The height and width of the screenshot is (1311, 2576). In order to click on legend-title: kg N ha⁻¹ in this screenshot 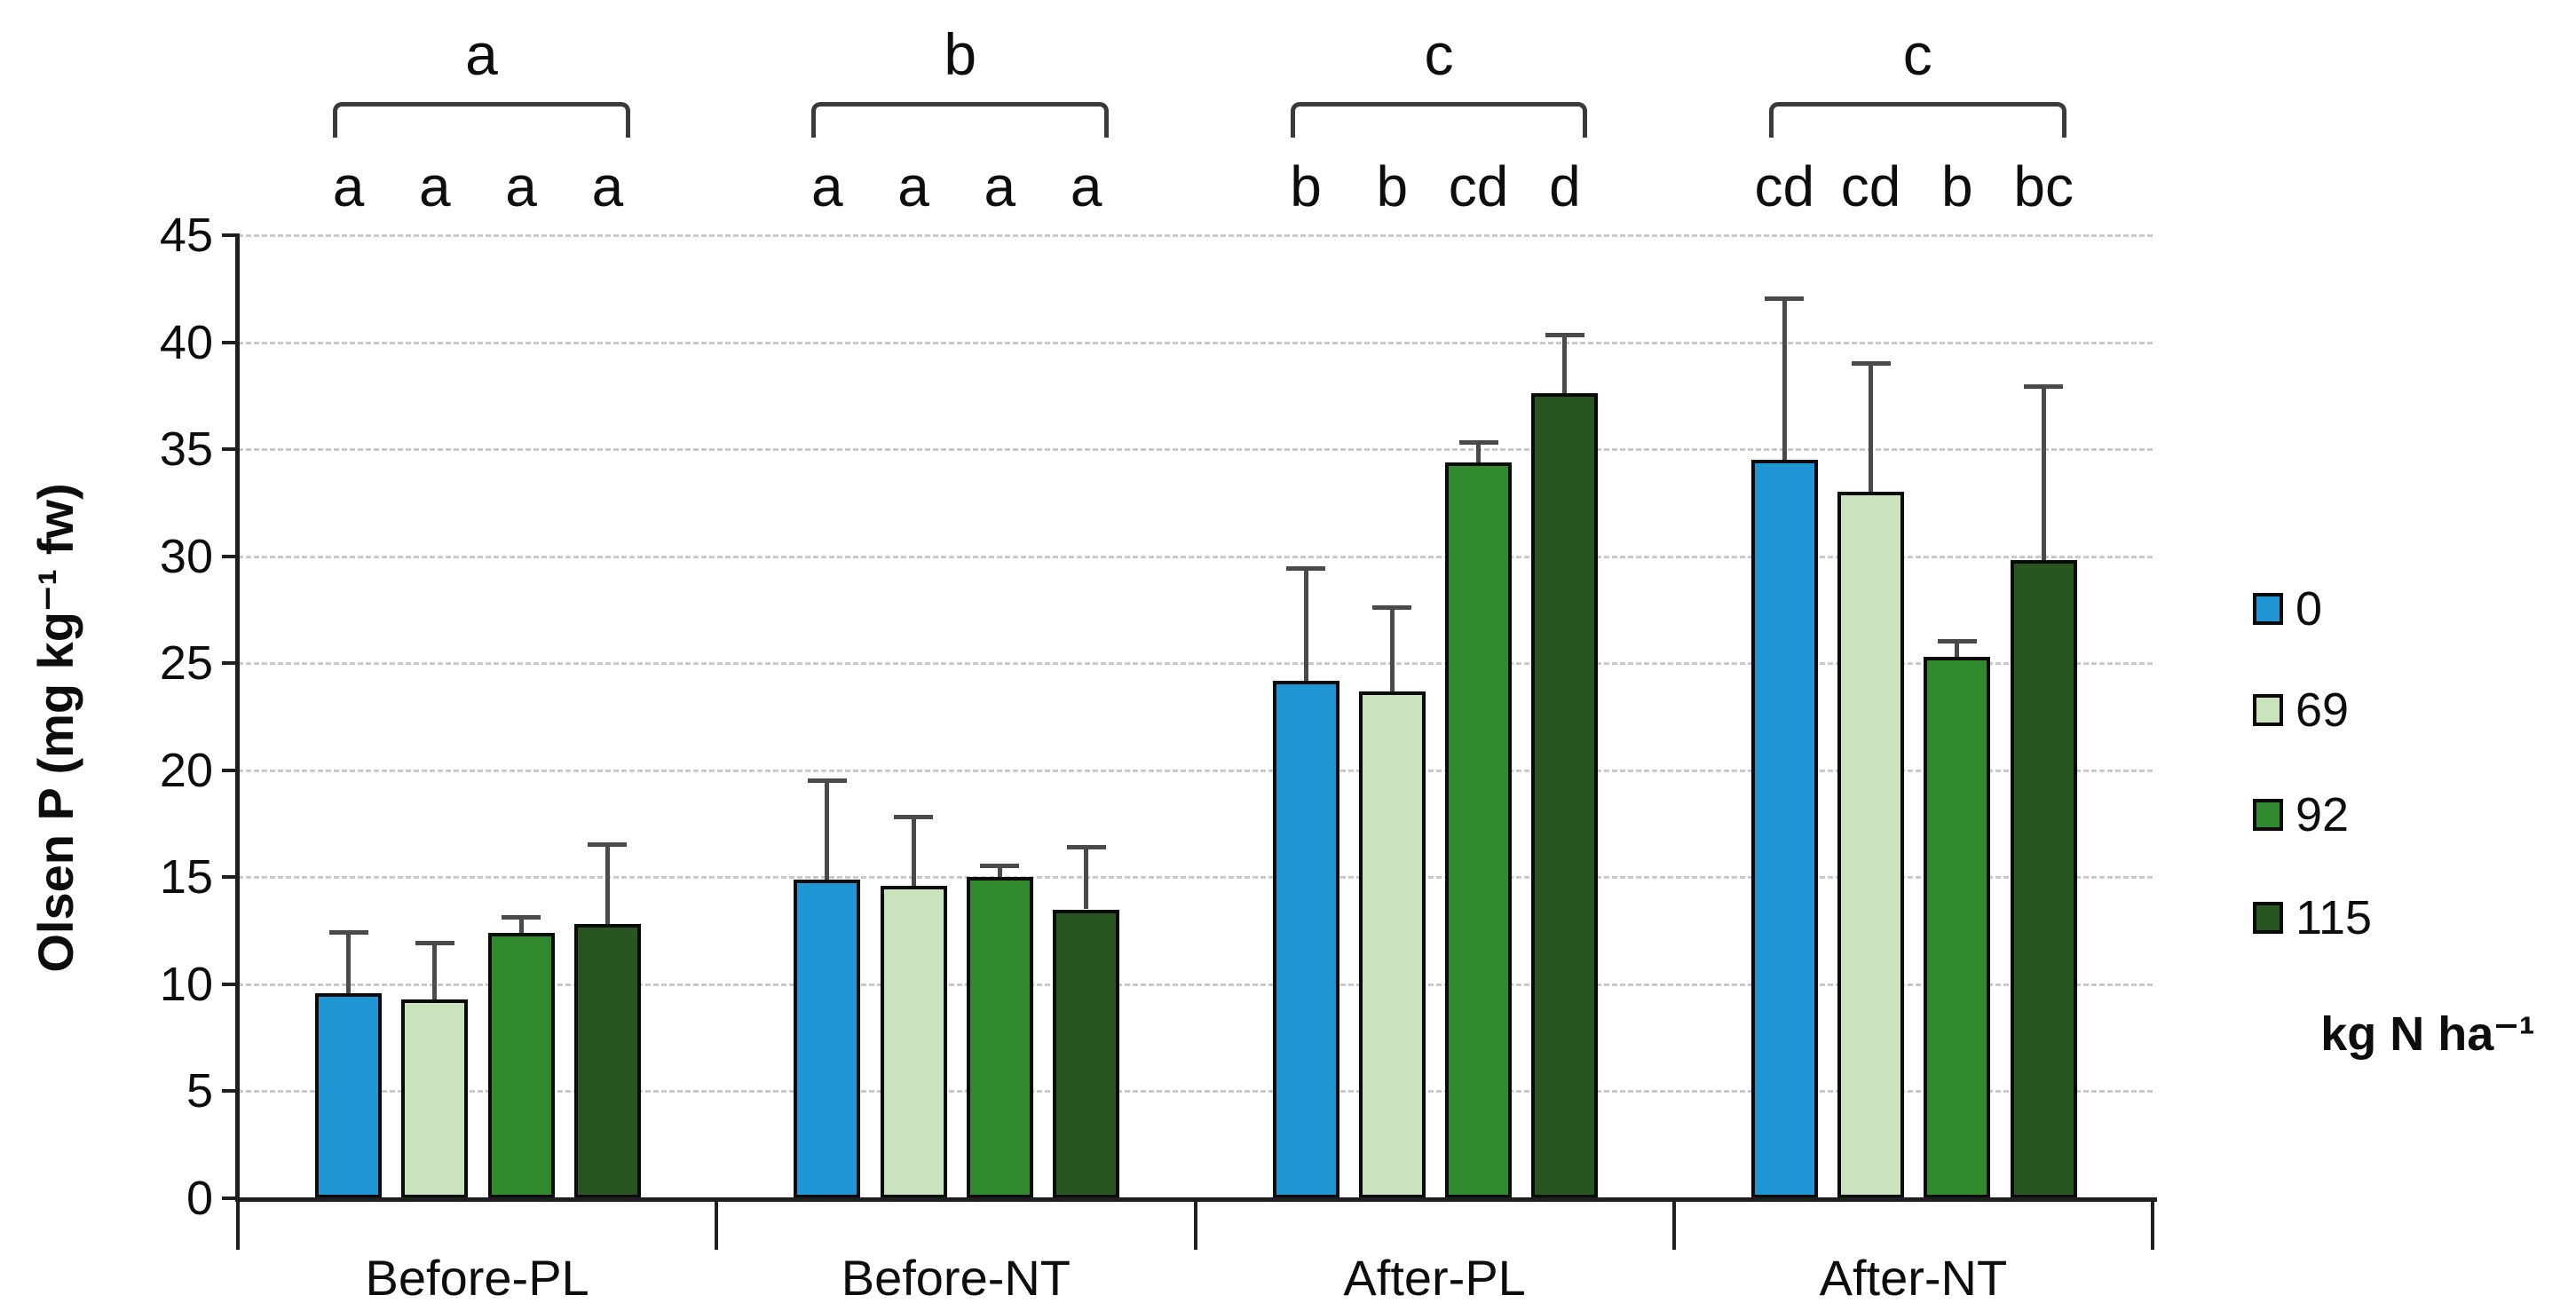, I will do `click(2427, 1034)`.